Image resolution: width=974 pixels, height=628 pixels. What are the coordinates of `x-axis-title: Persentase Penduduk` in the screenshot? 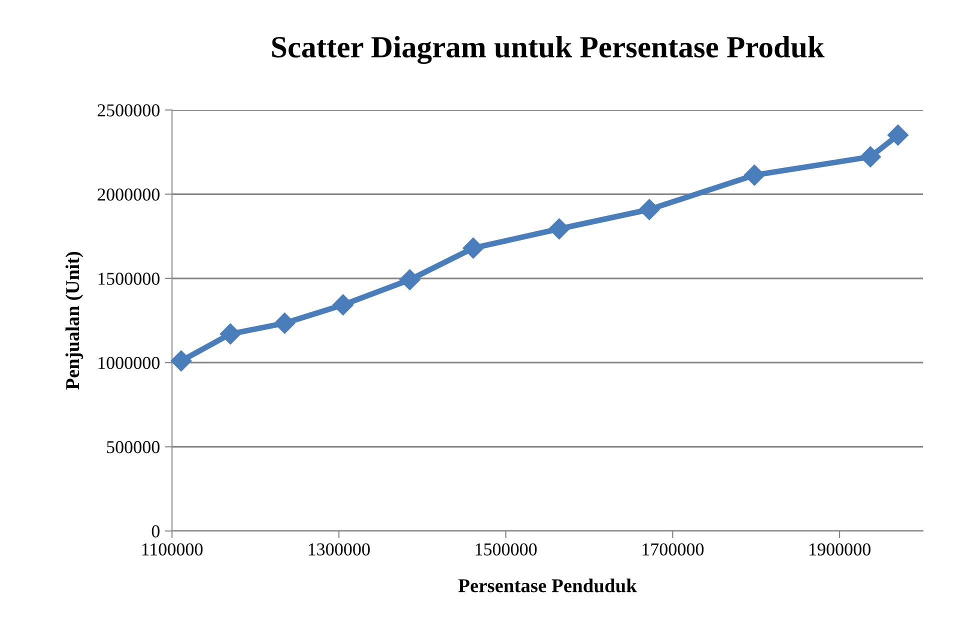 It's located at (547, 585).